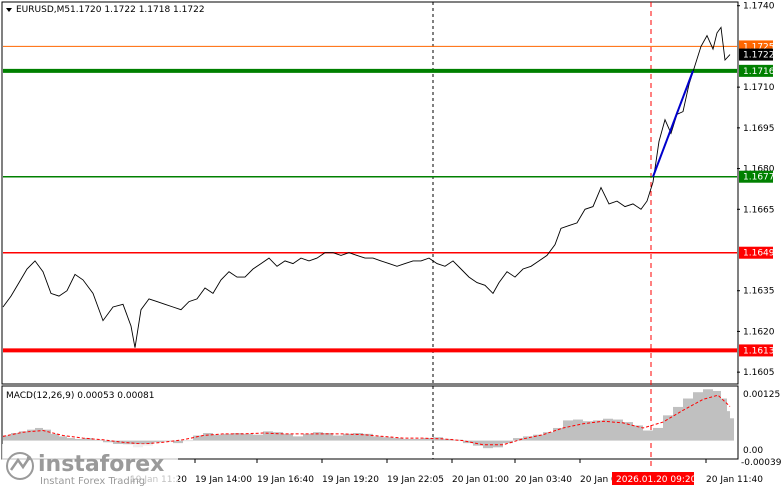  Describe the element at coordinates (759, 178) in the screenshot. I see `level-badge-label-2: 1.1677` at that location.